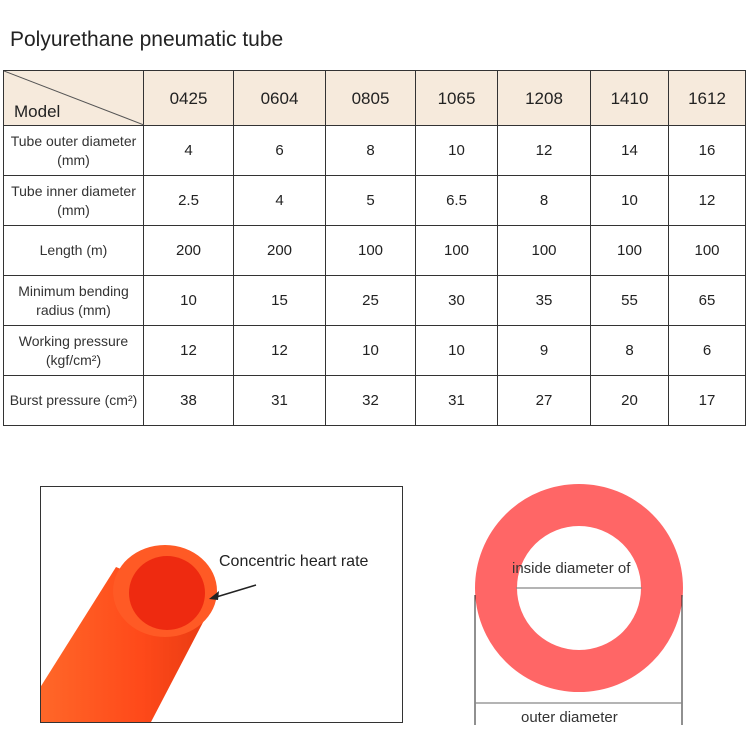  What do you see at coordinates (629, 98) in the screenshot?
I see `model-header: 1410` at bounding box center [629, 98].